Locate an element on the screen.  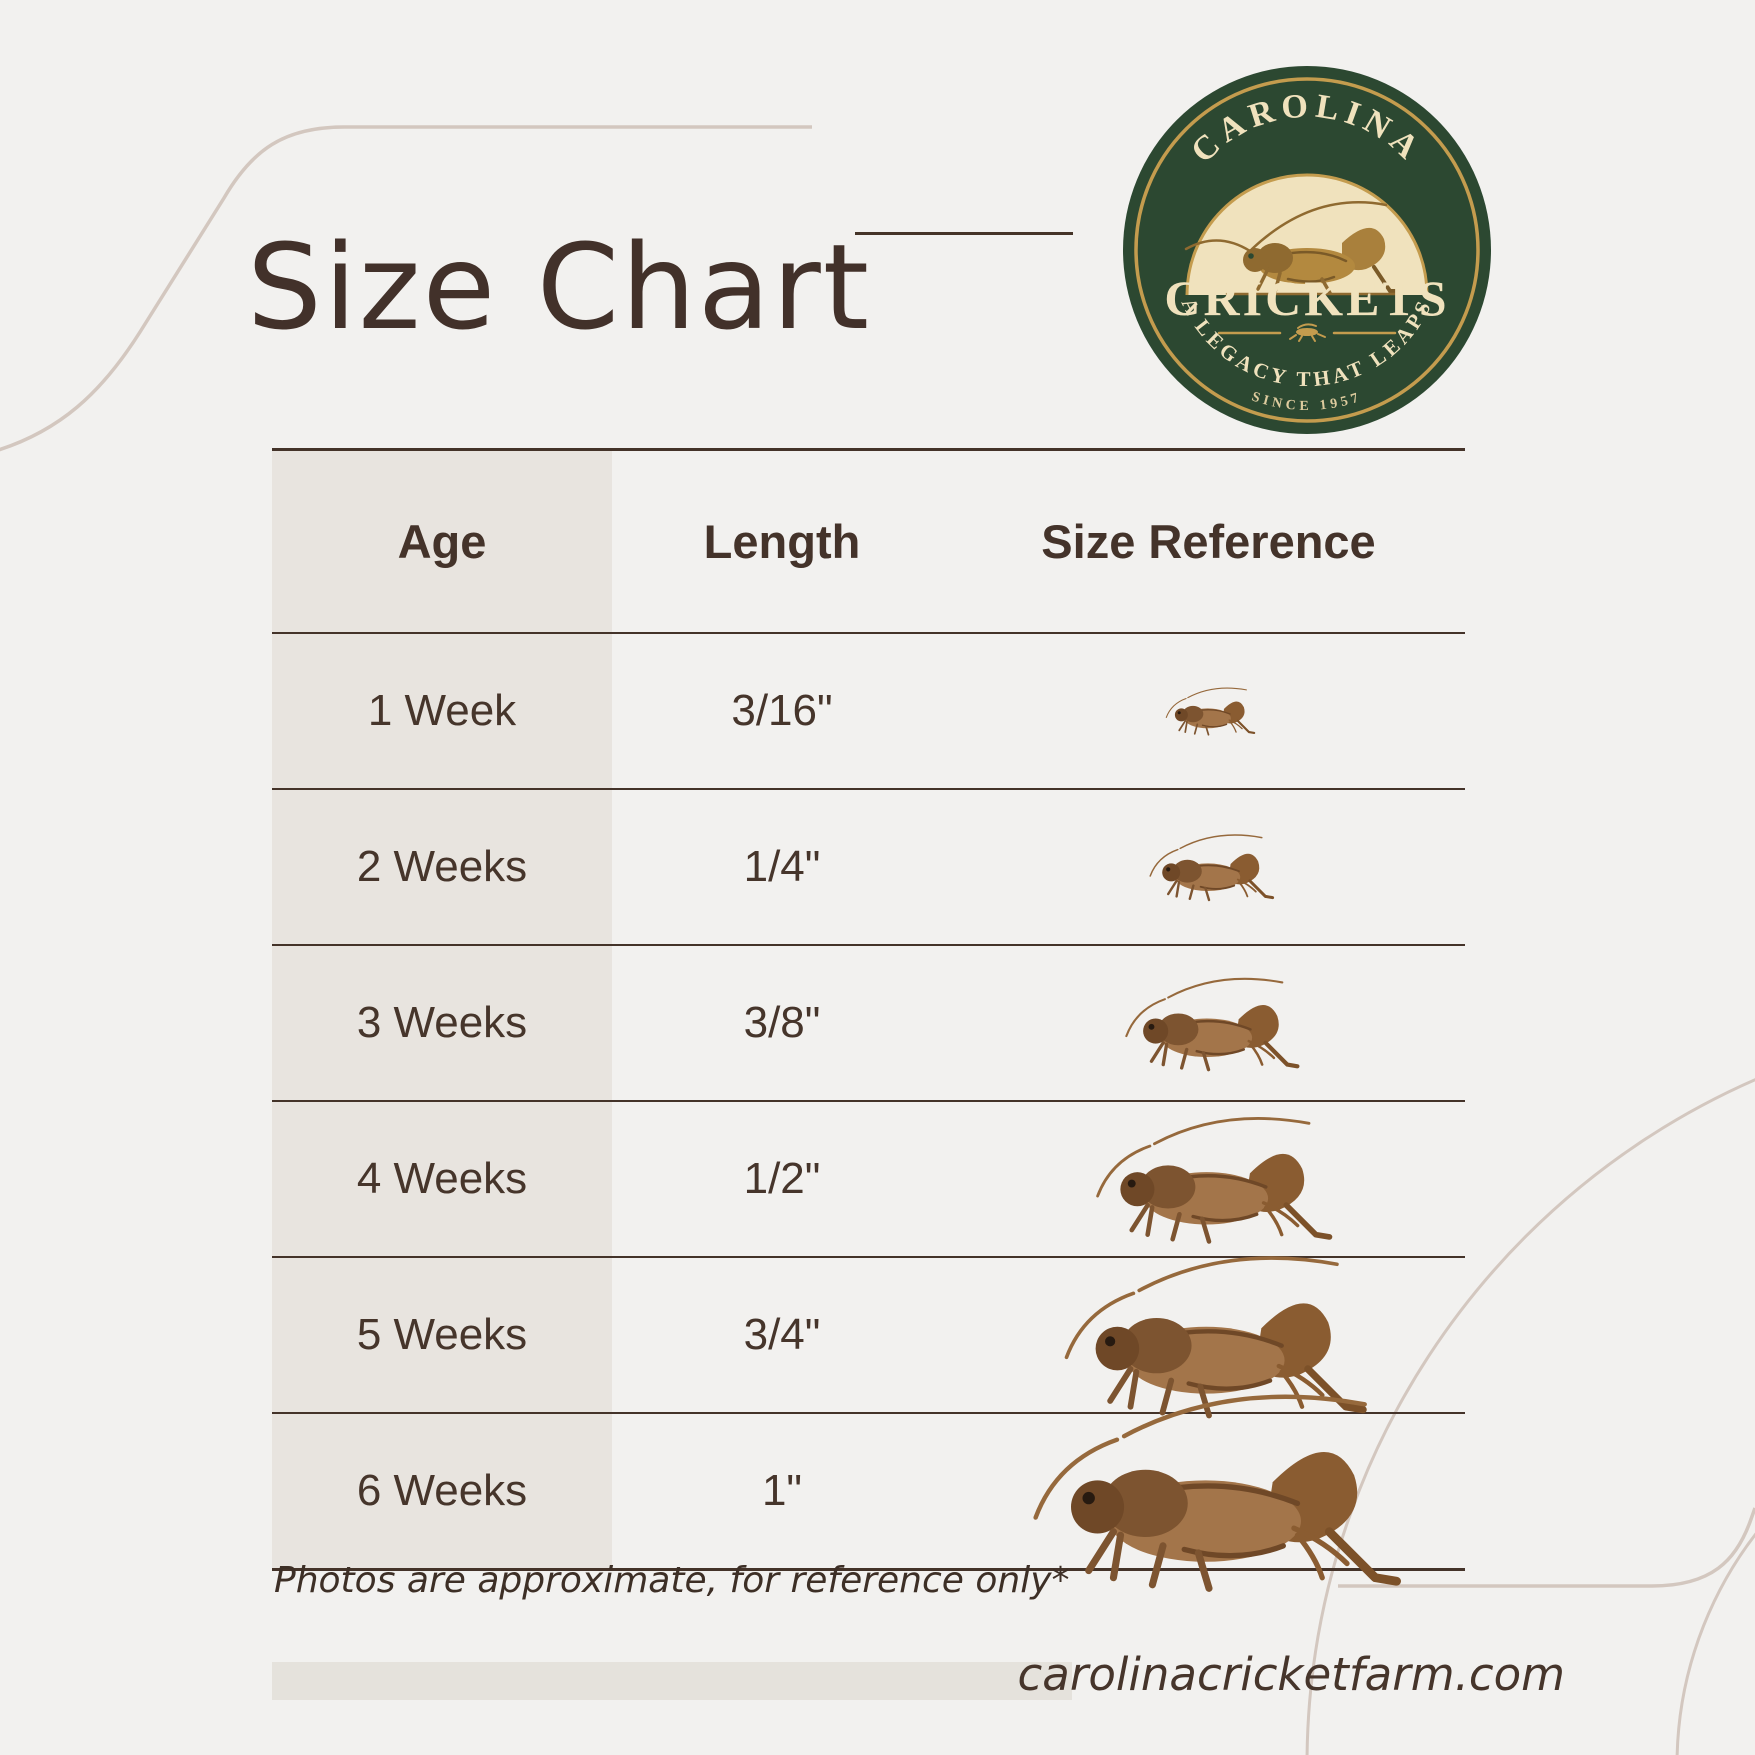
website-url: carolinacricketfarm.com is located at coordinates (1291, 1674).